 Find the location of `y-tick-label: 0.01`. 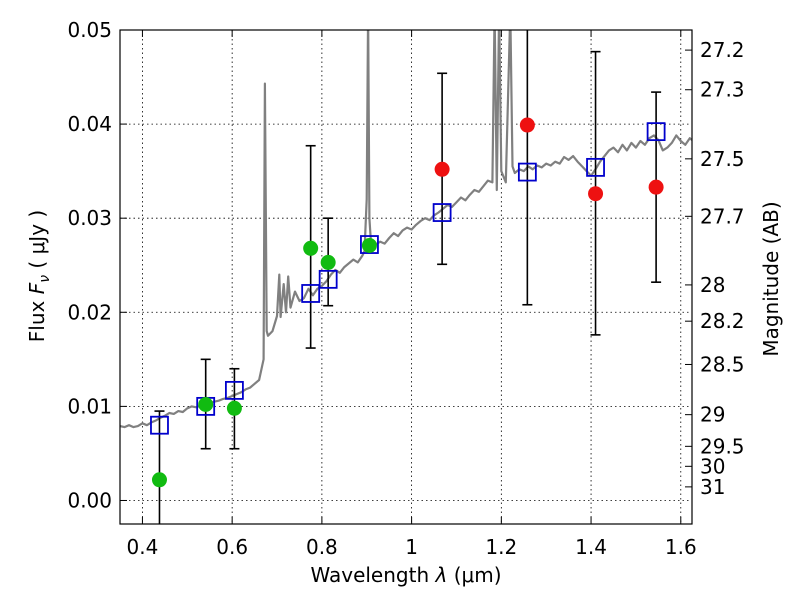

y-tick-label: 0.01 is located at coordinates (89, 406).